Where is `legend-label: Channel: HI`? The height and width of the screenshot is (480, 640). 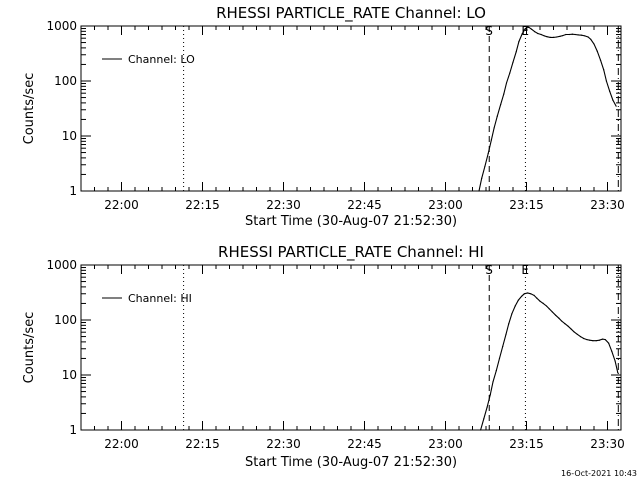 legend-label: Channel: HI is located at coordinates (160, 298).